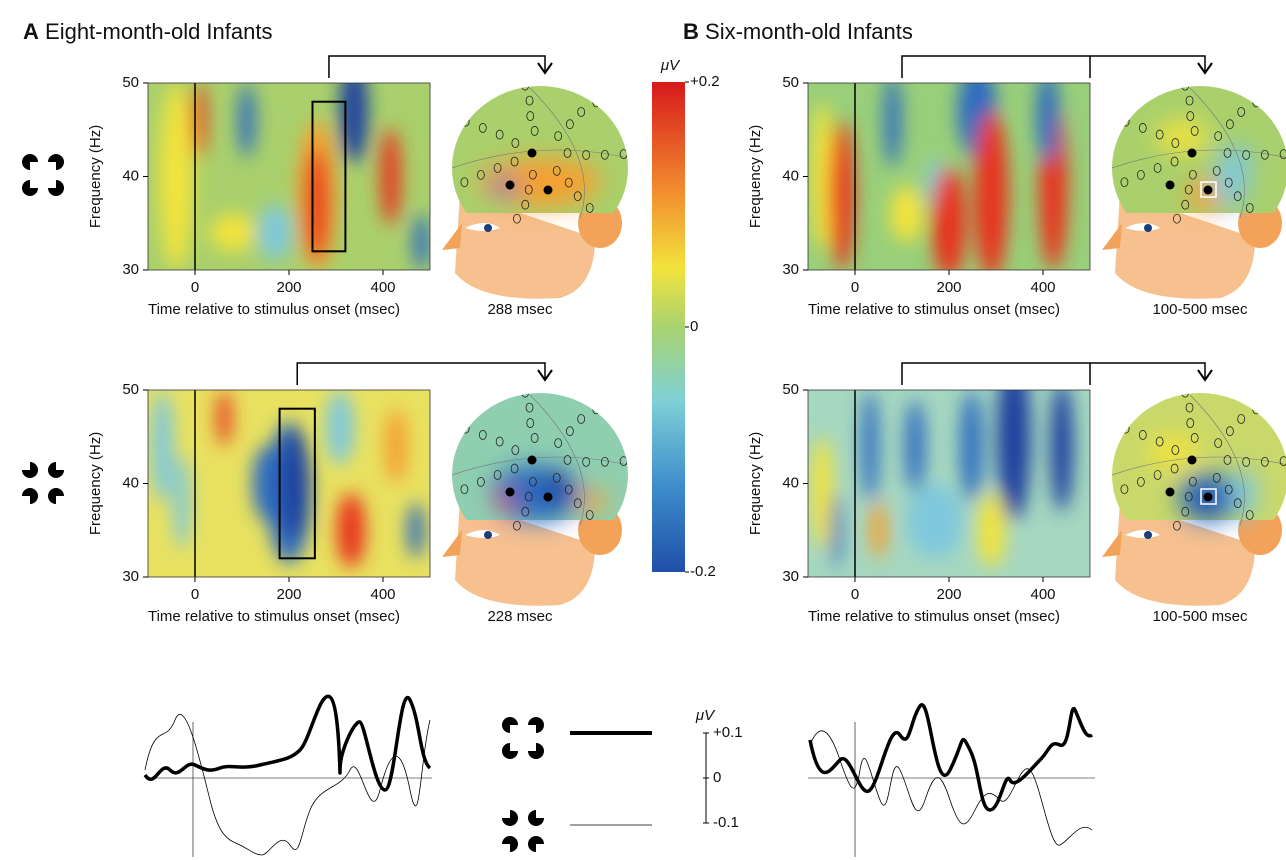  What do you see at coordinates (705, 81) in the screenshot?
I see `colorbar-tick-label: +0.2` at bounding box center [705, 81].